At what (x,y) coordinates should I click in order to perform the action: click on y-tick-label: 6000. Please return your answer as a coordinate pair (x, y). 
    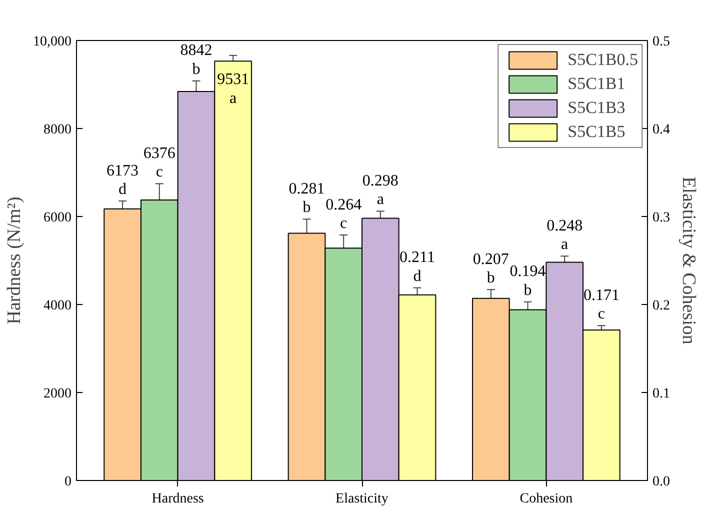
    Looking at the image, I should click on (58, 218).